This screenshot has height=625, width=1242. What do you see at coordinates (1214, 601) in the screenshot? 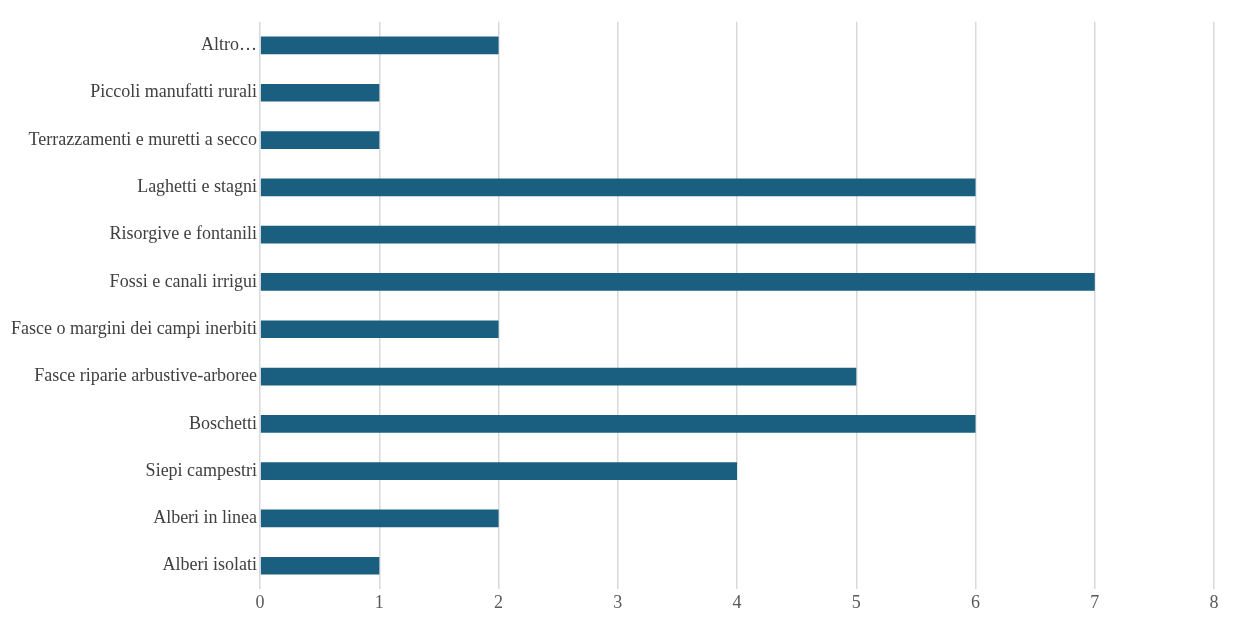
I see `x-tick-label: 8` at bounding box center [1214, 601].